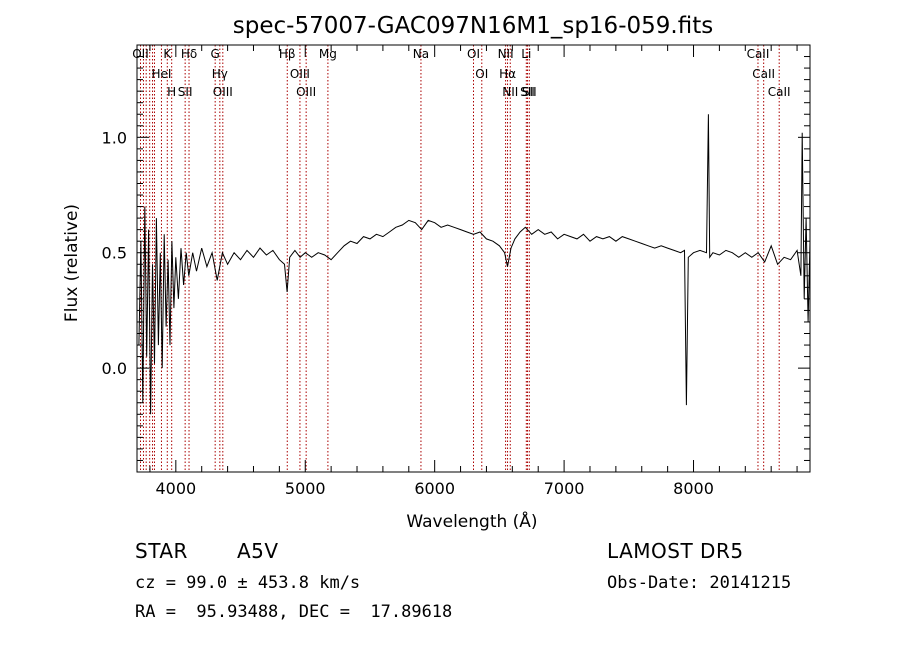 The image size is (900, 649). I want to click on spectral-line-label: H, so click(171, 92).